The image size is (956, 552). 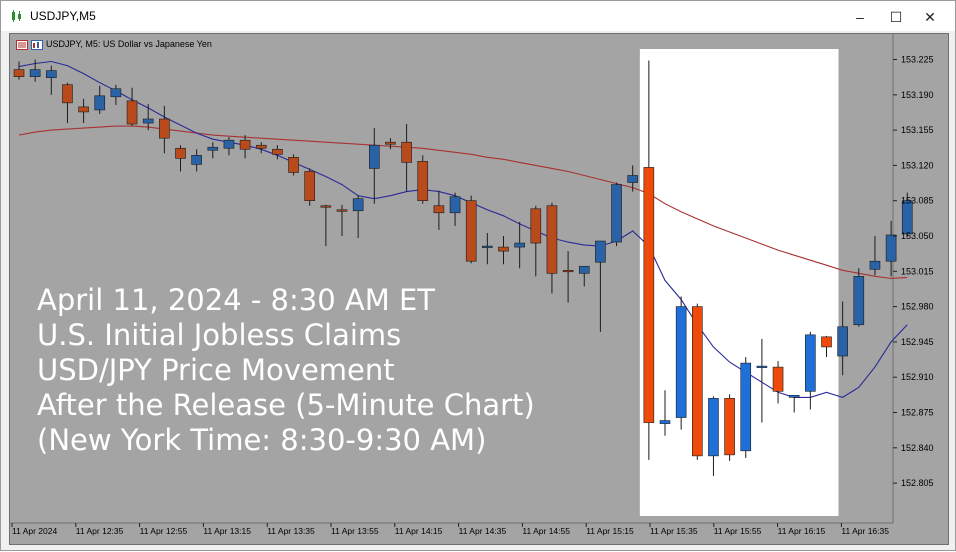 What do you see at coordinates (865, 531) in the screenshot?
I see `x-tick-label: 11 Apr 16:35` at bounding box center [865, 531].